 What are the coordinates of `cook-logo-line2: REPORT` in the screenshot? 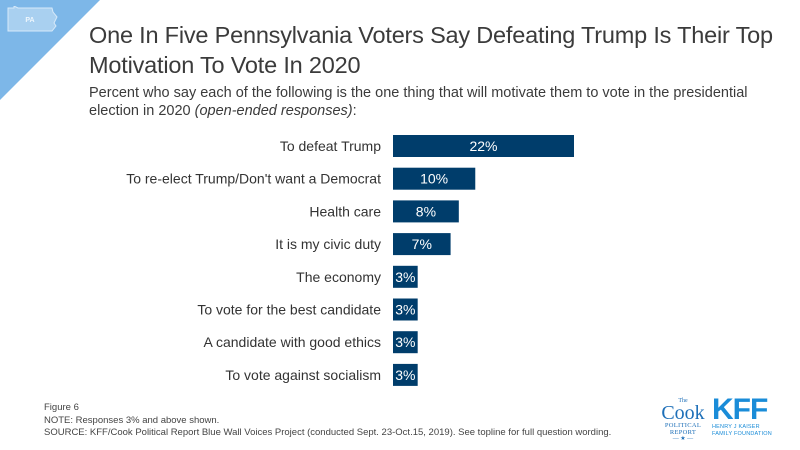 It's located at (683, 432).